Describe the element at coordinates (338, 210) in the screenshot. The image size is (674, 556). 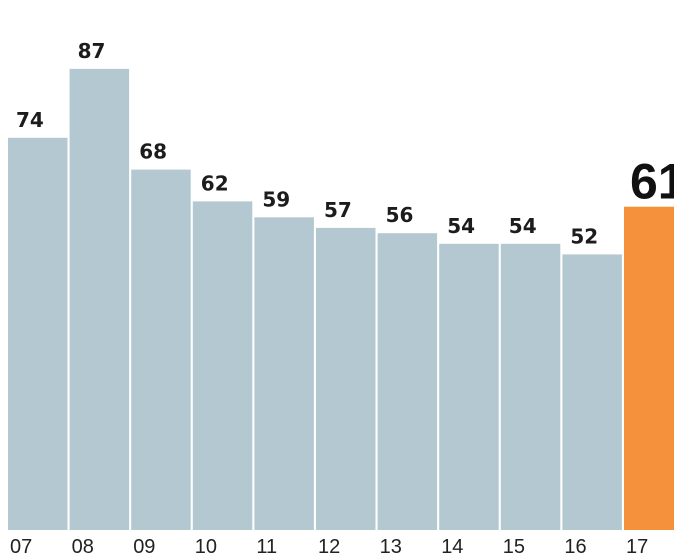
I see `value-label-12: 57` at that location.